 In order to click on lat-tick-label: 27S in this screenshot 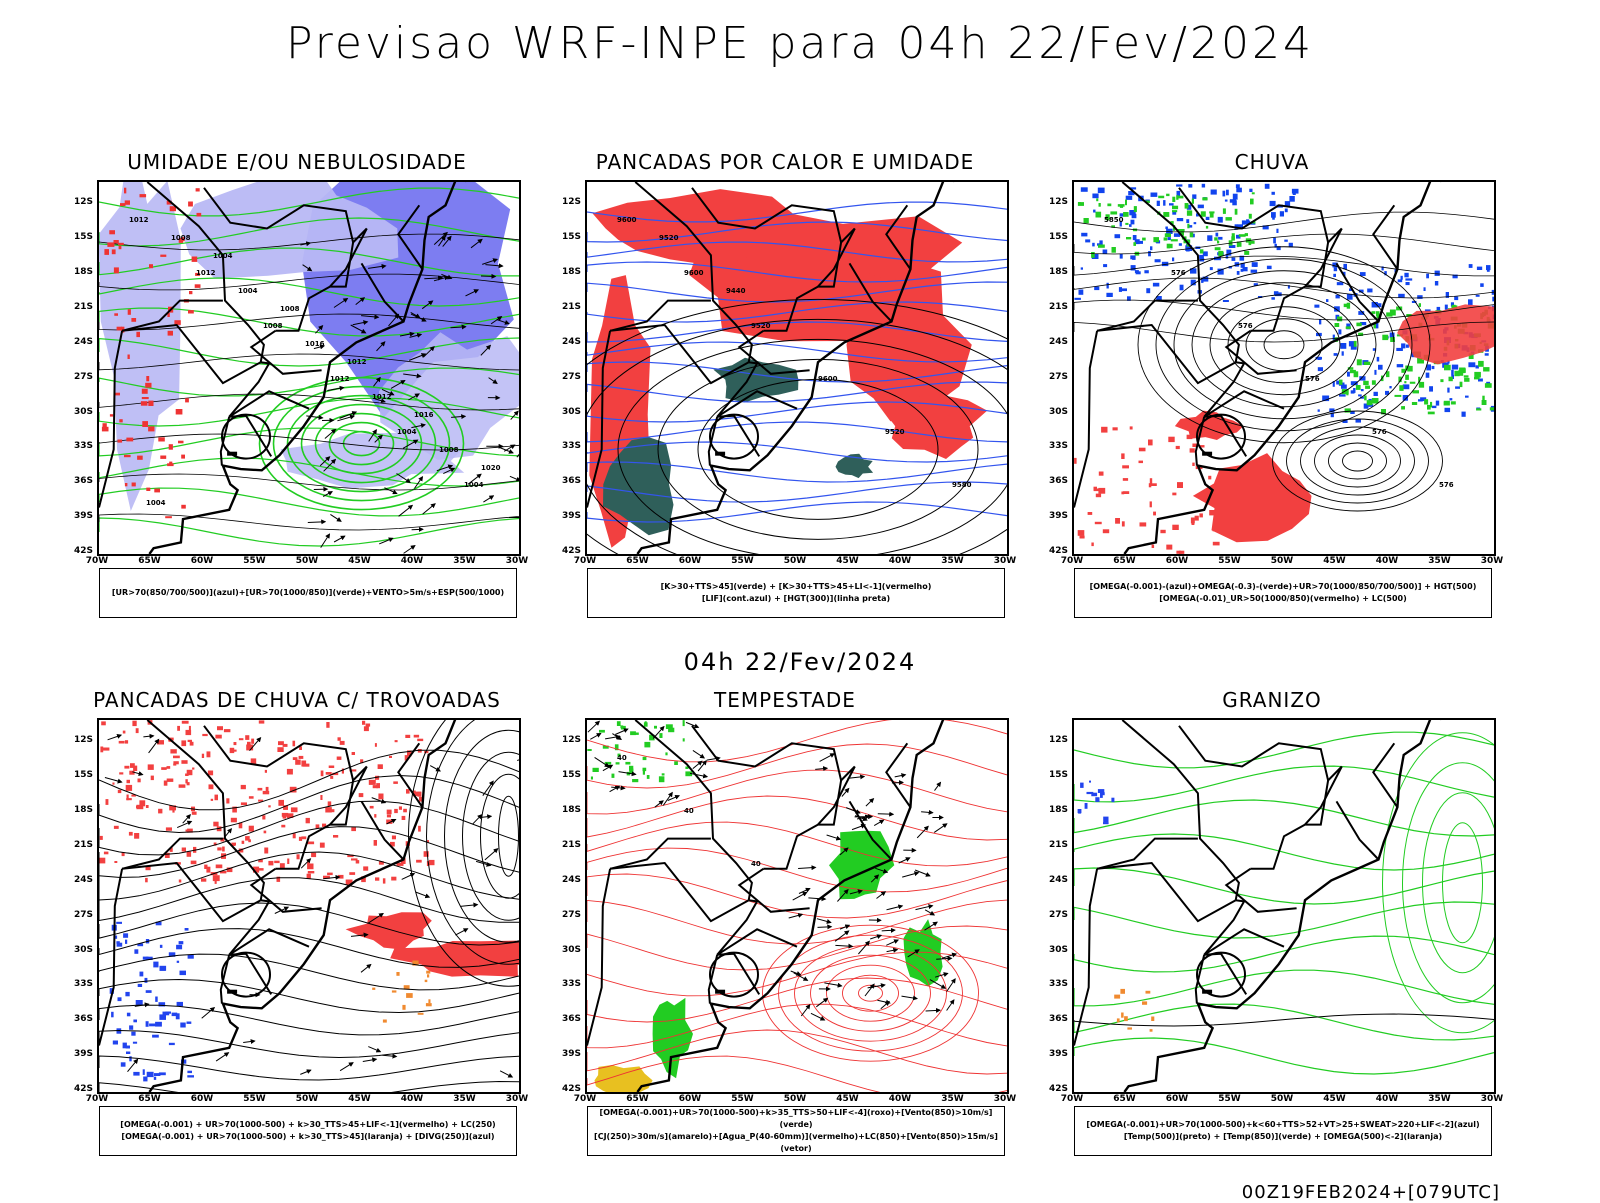, I will do `click(1050, 915)`.